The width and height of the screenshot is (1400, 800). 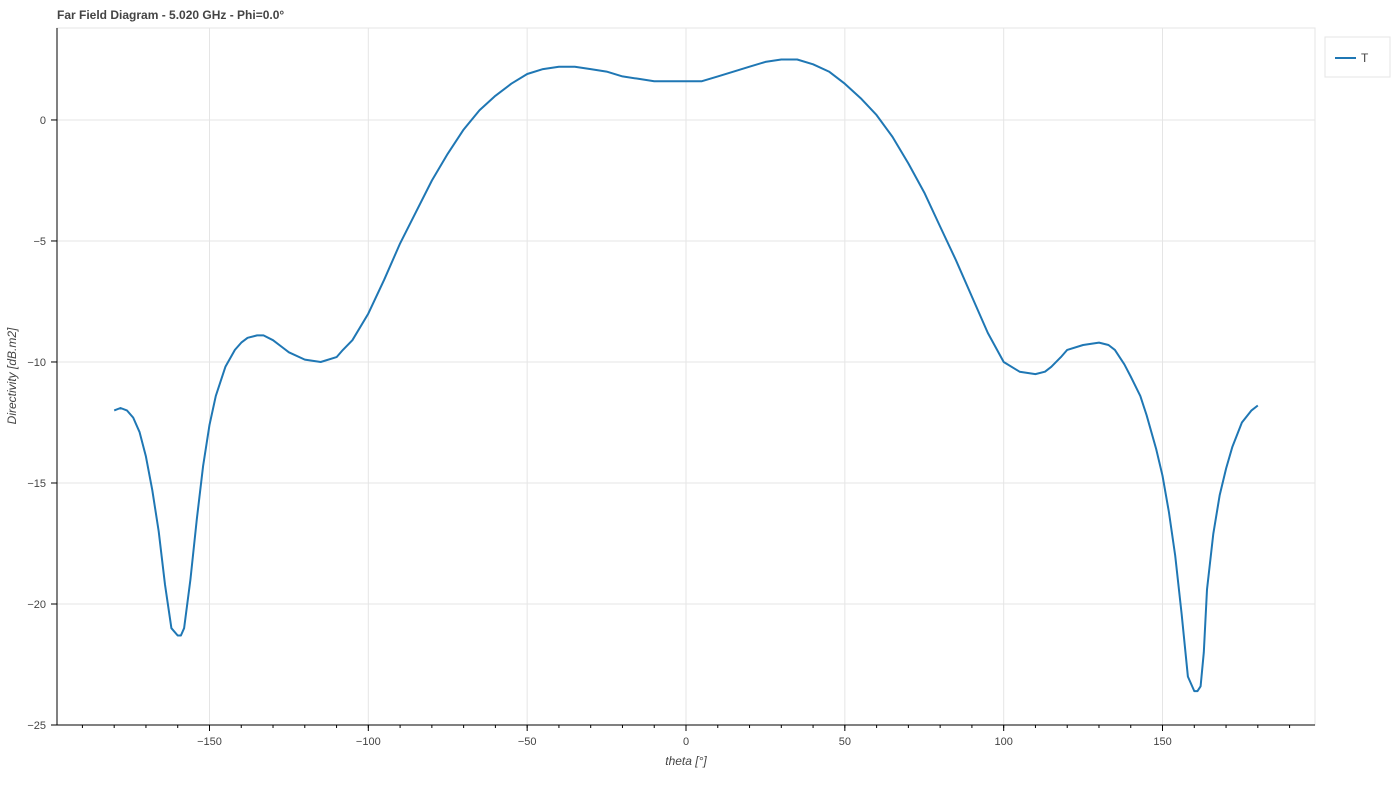 I want to click on y-tick-label: −25, so click(x=36, y=726).